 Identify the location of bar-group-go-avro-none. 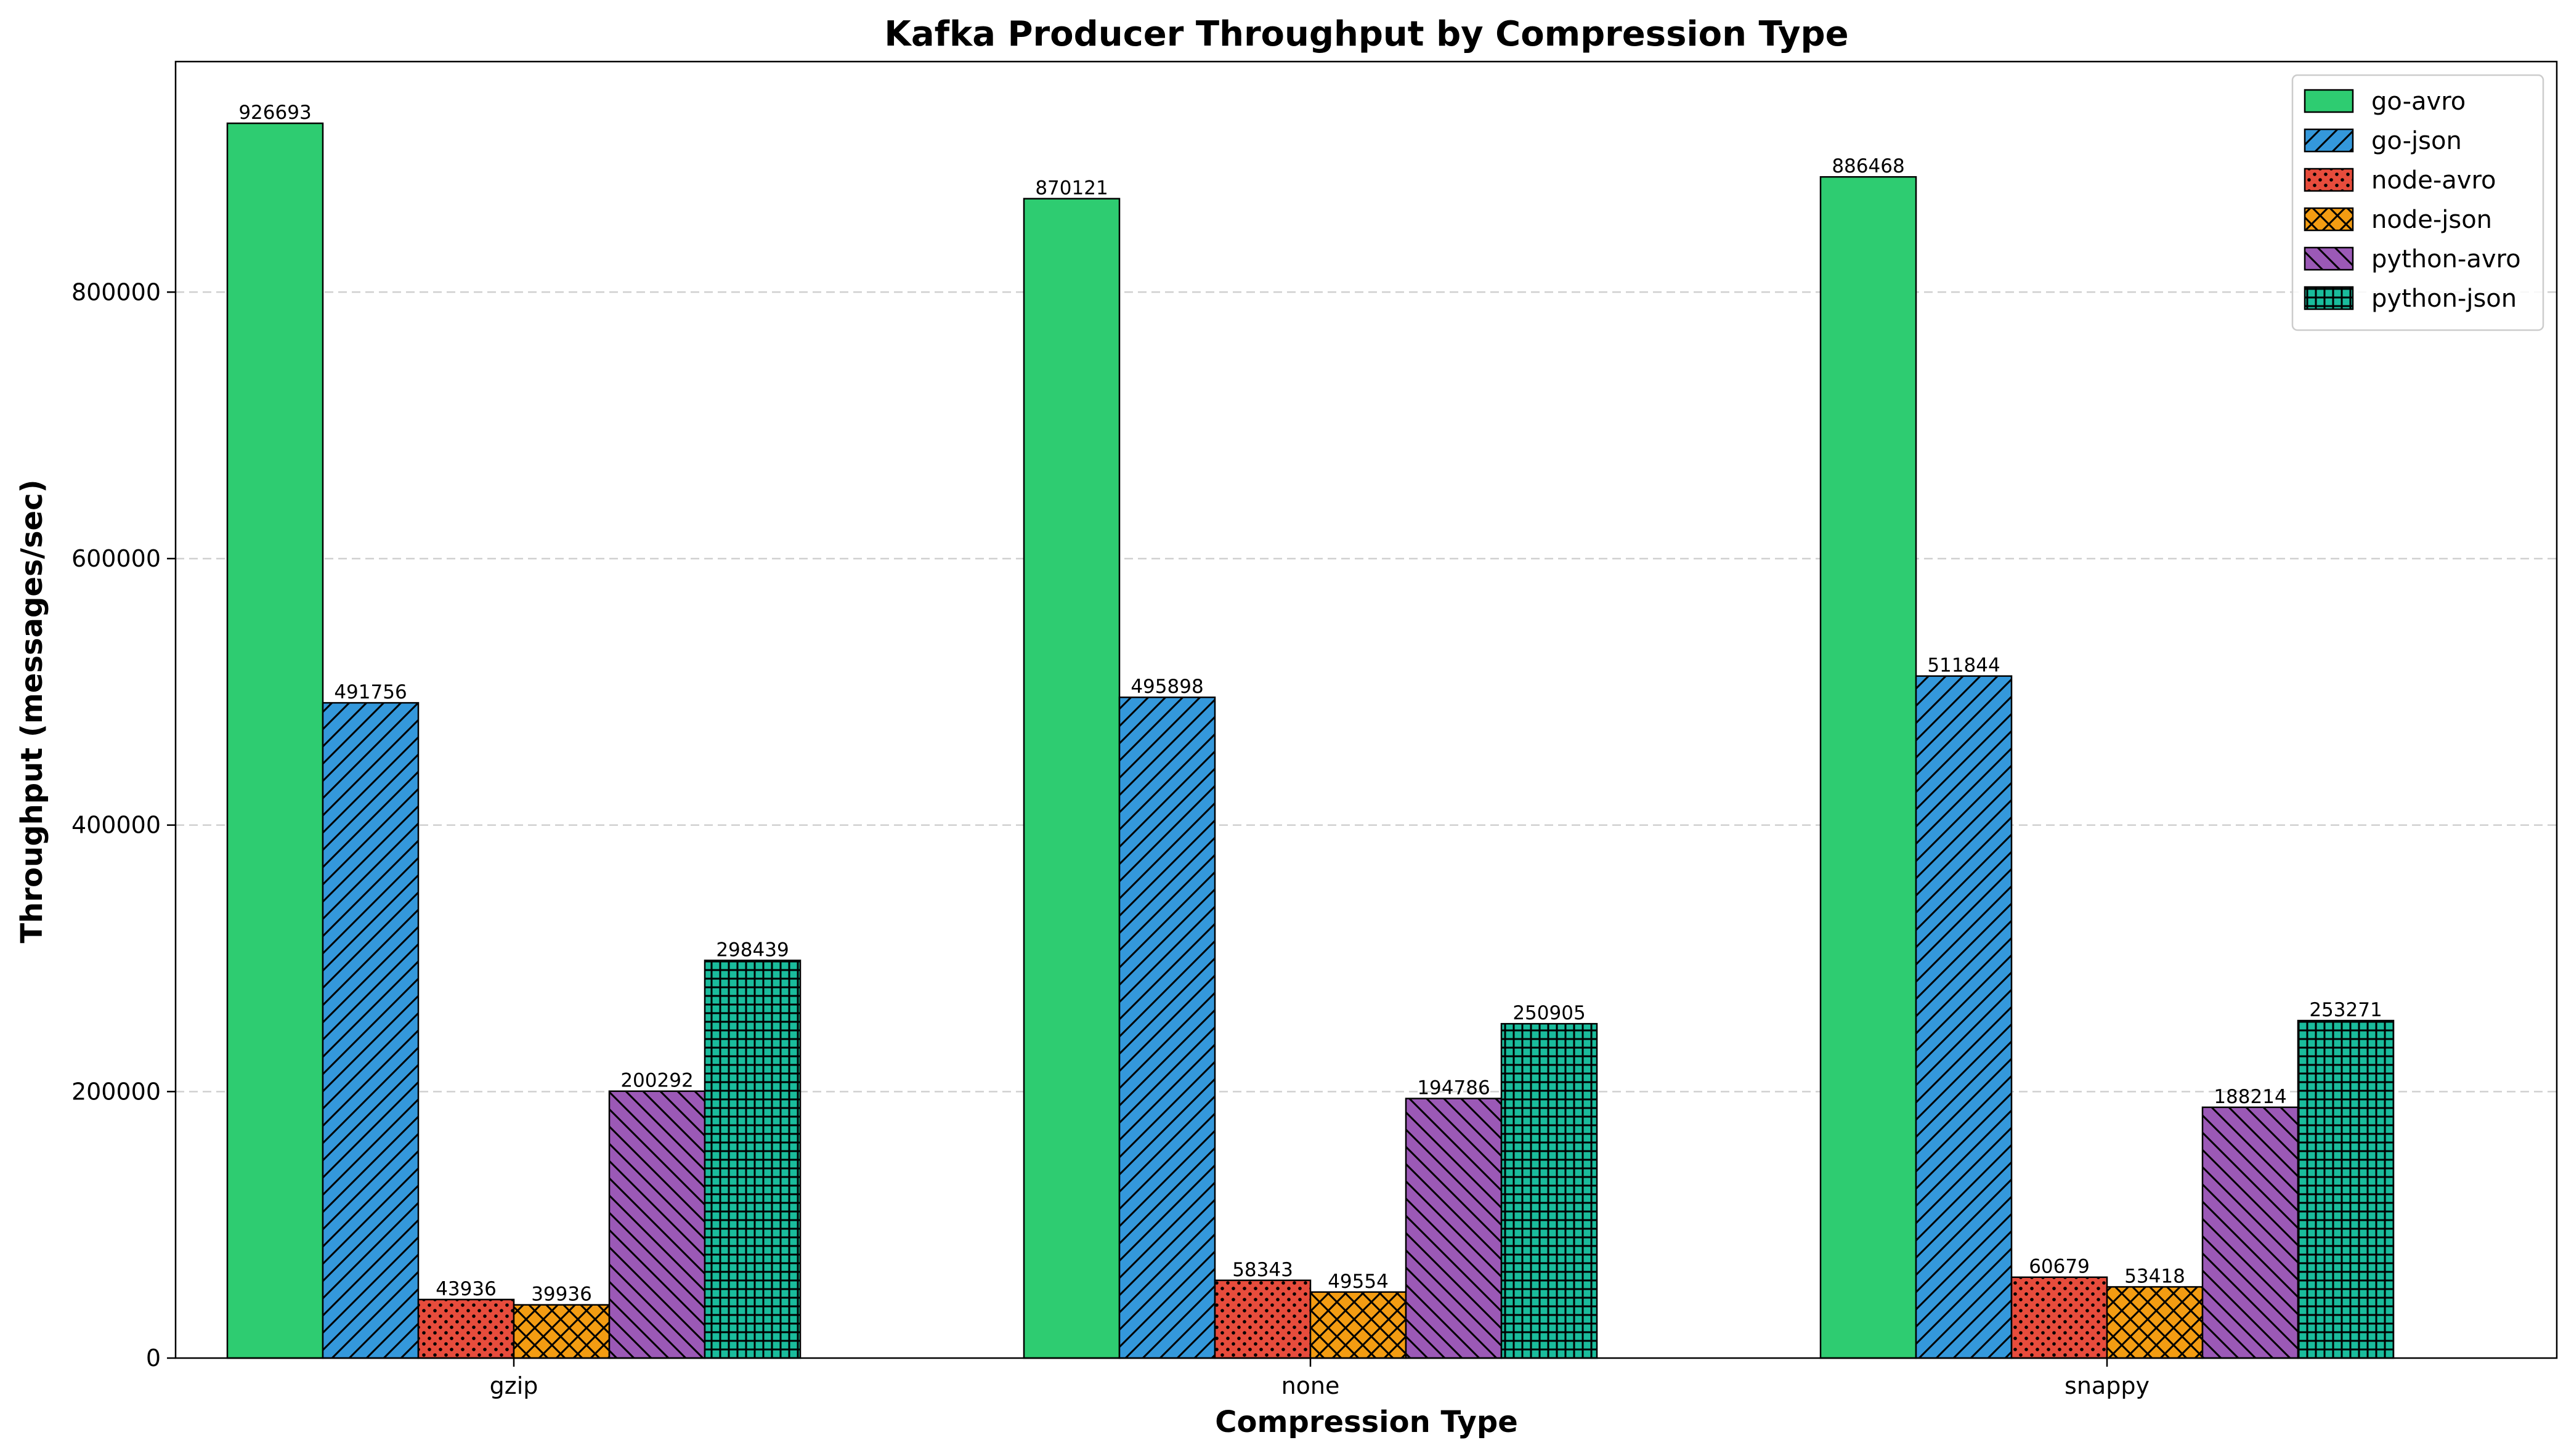
(1072, 779).